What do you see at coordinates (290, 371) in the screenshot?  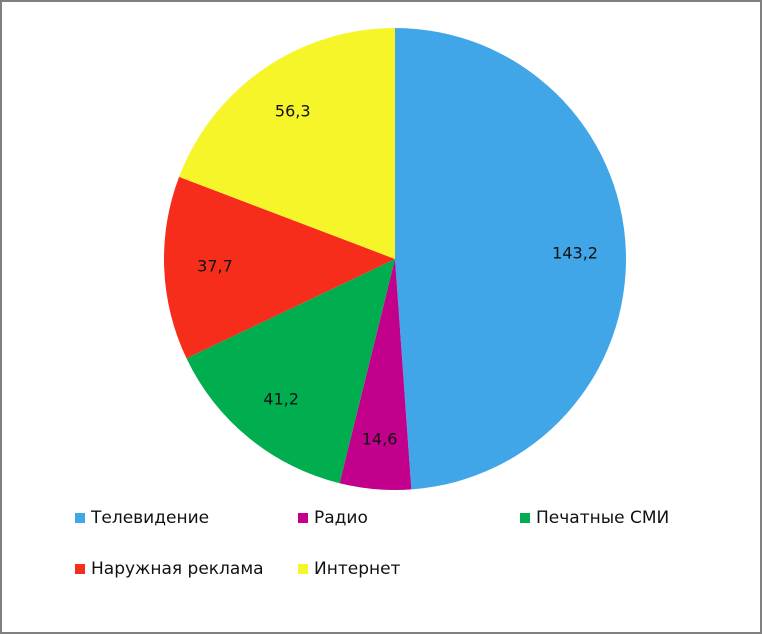 I see `slice-print` at bounding box center [290, 371].